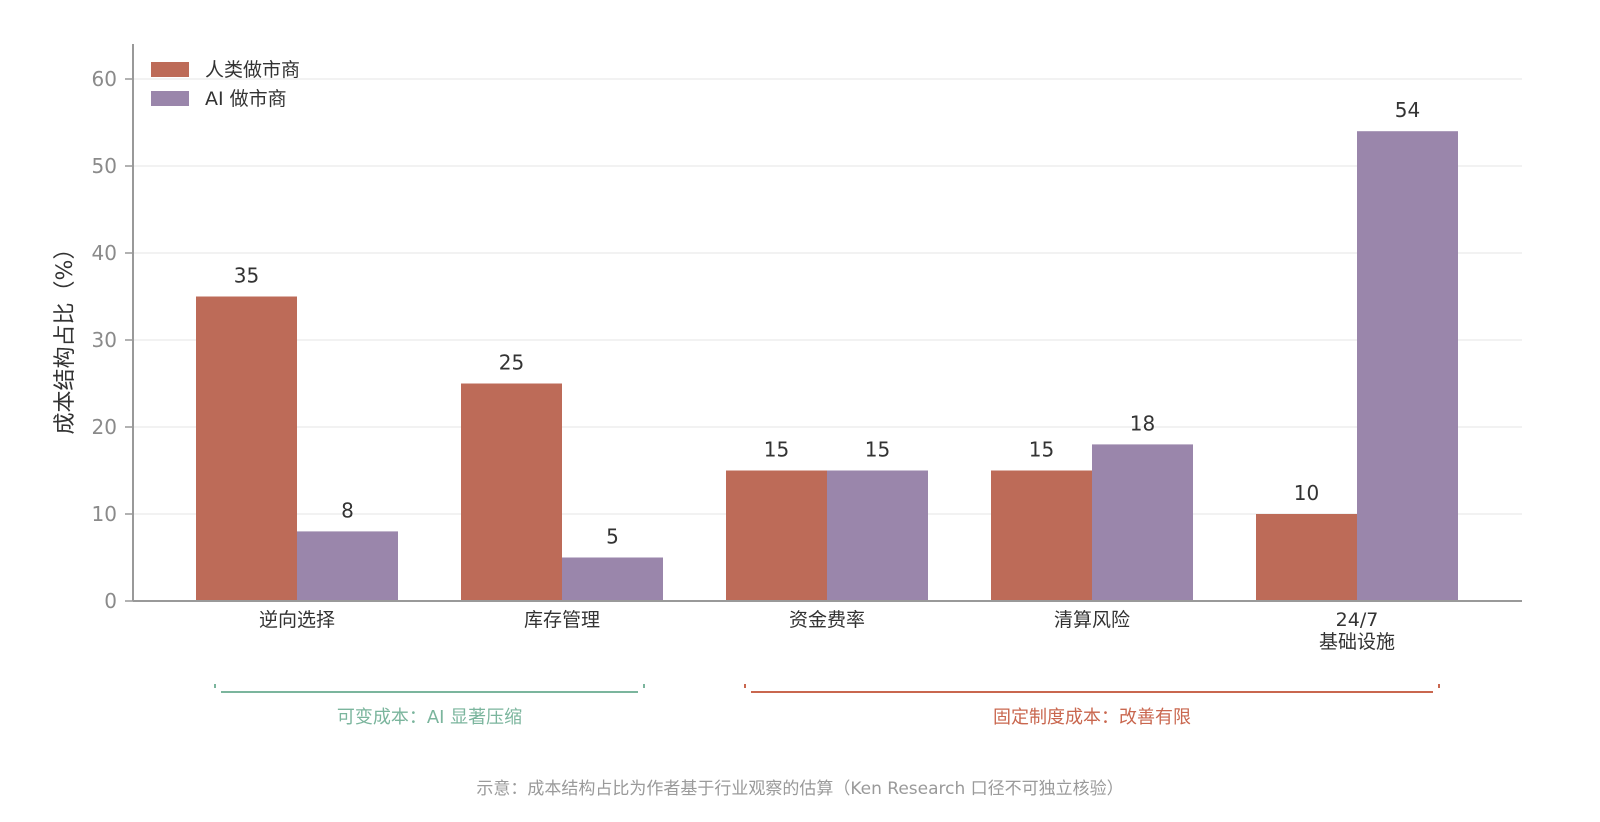 The height and width of the screenshot is (822, 1600). What do you see at coordinates (1142, 423) in the screenshot?
I see `data-label: 18` at bounding box center [1142, 423].